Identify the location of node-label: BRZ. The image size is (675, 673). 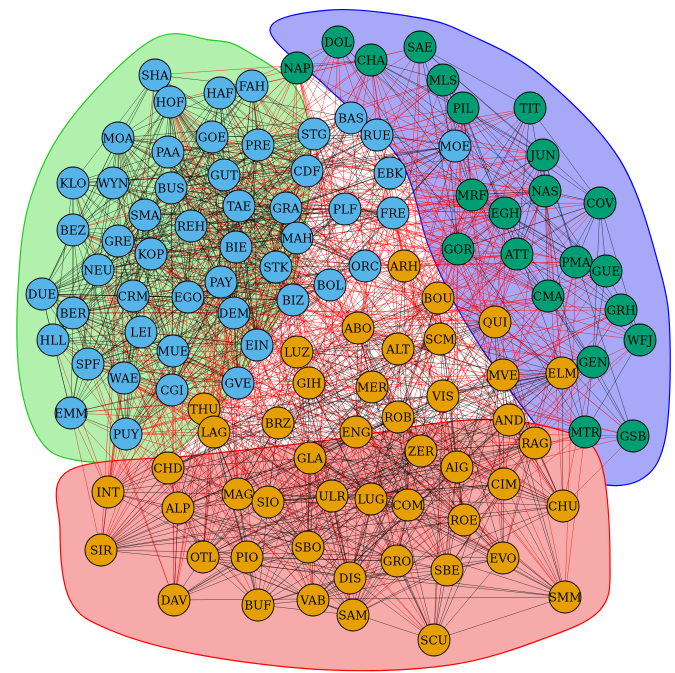
(278, 424).